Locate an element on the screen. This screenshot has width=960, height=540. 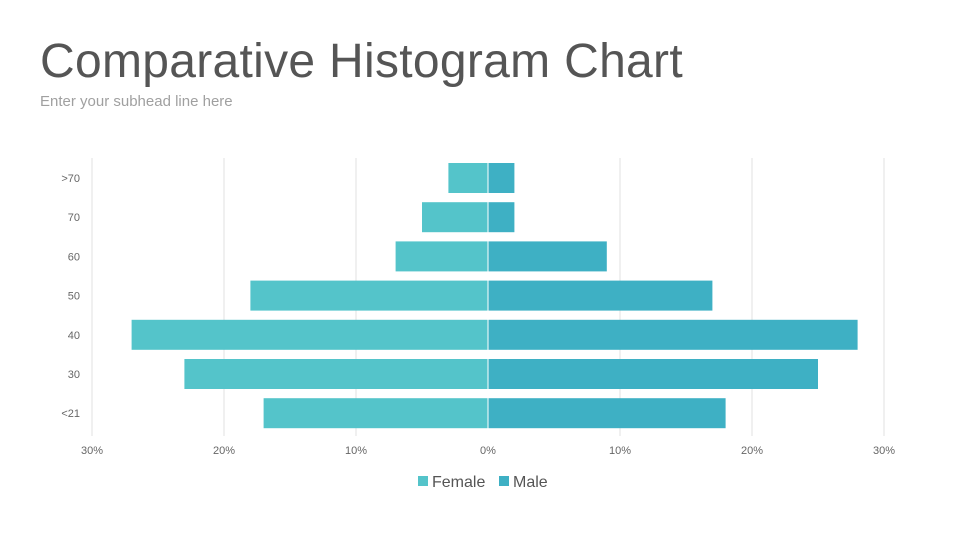
y-tick-label: 60 is located at coordinates (74, 257).